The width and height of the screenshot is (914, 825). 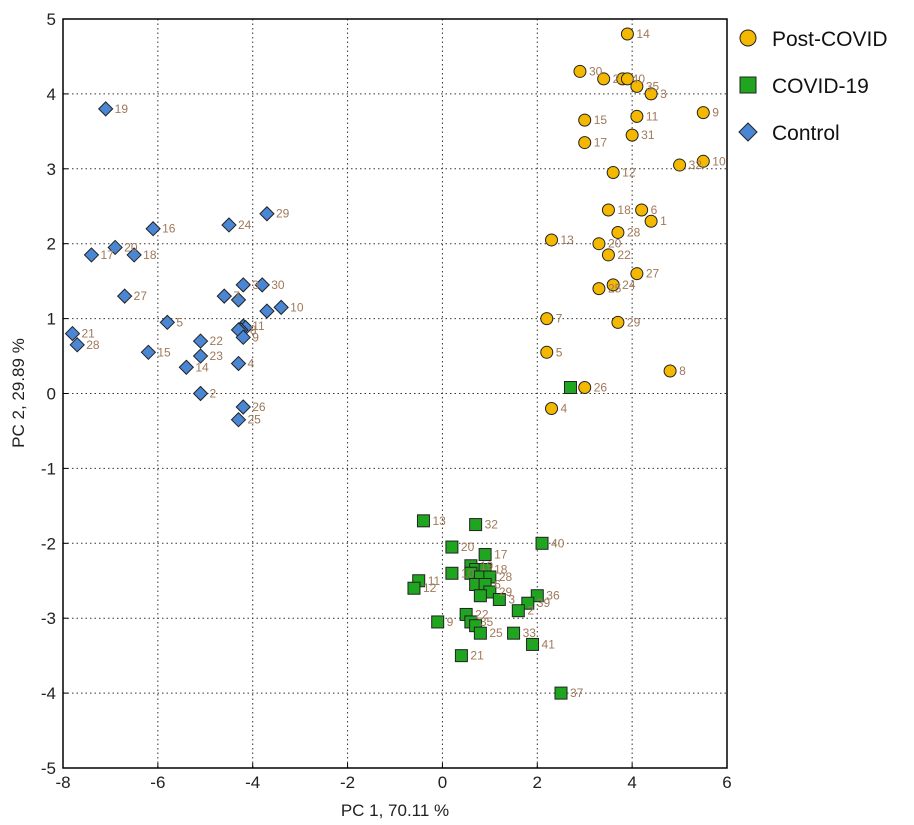 I want to click on y-tick-label: 1, so click(x=51, y=319).